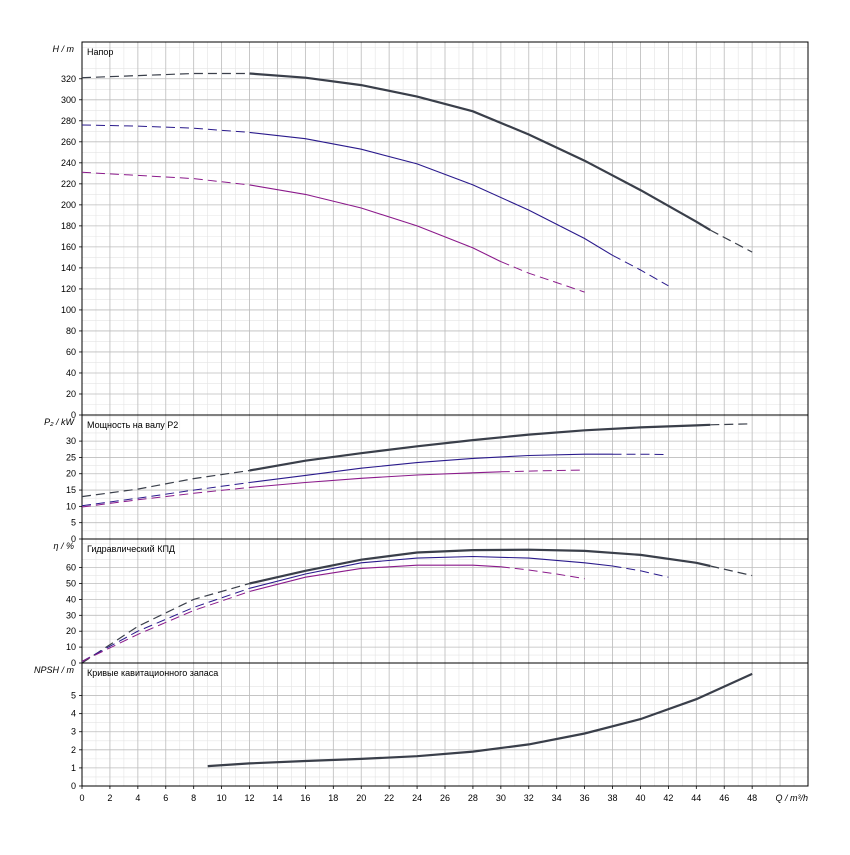  What do you see at coordinates (585, 798) in the screenshot?
I see `x-tick-label: 36` at bounding box center [585, 798].